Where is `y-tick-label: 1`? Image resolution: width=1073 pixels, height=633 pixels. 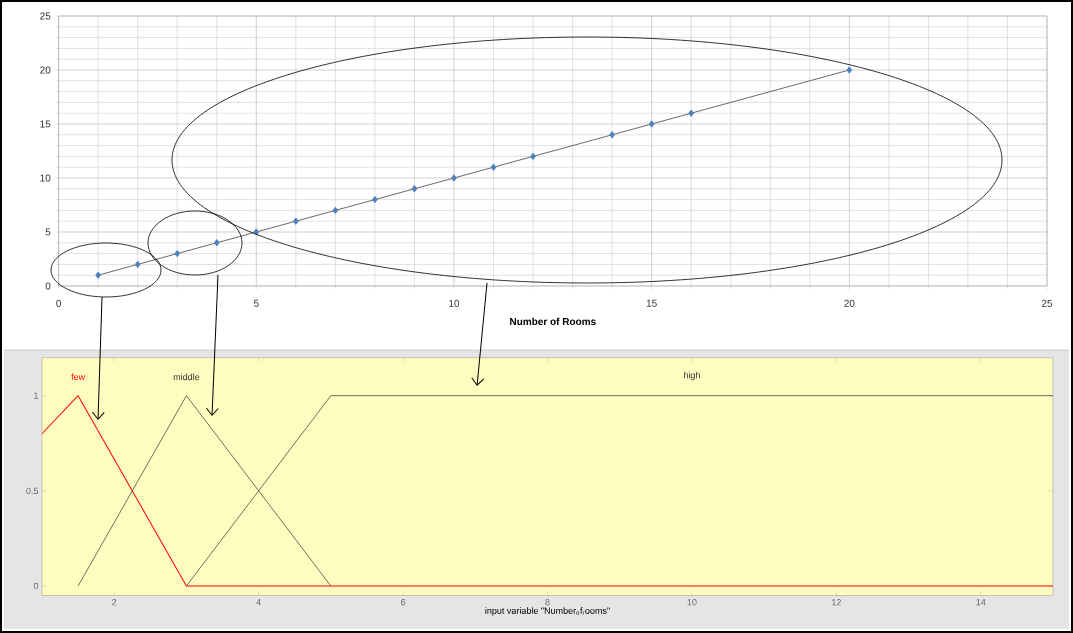 y-tick-label: 1 is located at coordinates (36, 395).